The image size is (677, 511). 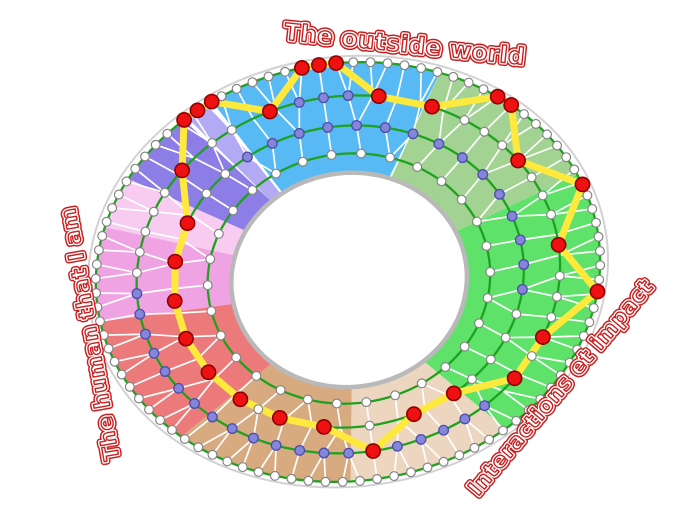 I want to click on sector-wedge-pink, so click(x=165, y=274).